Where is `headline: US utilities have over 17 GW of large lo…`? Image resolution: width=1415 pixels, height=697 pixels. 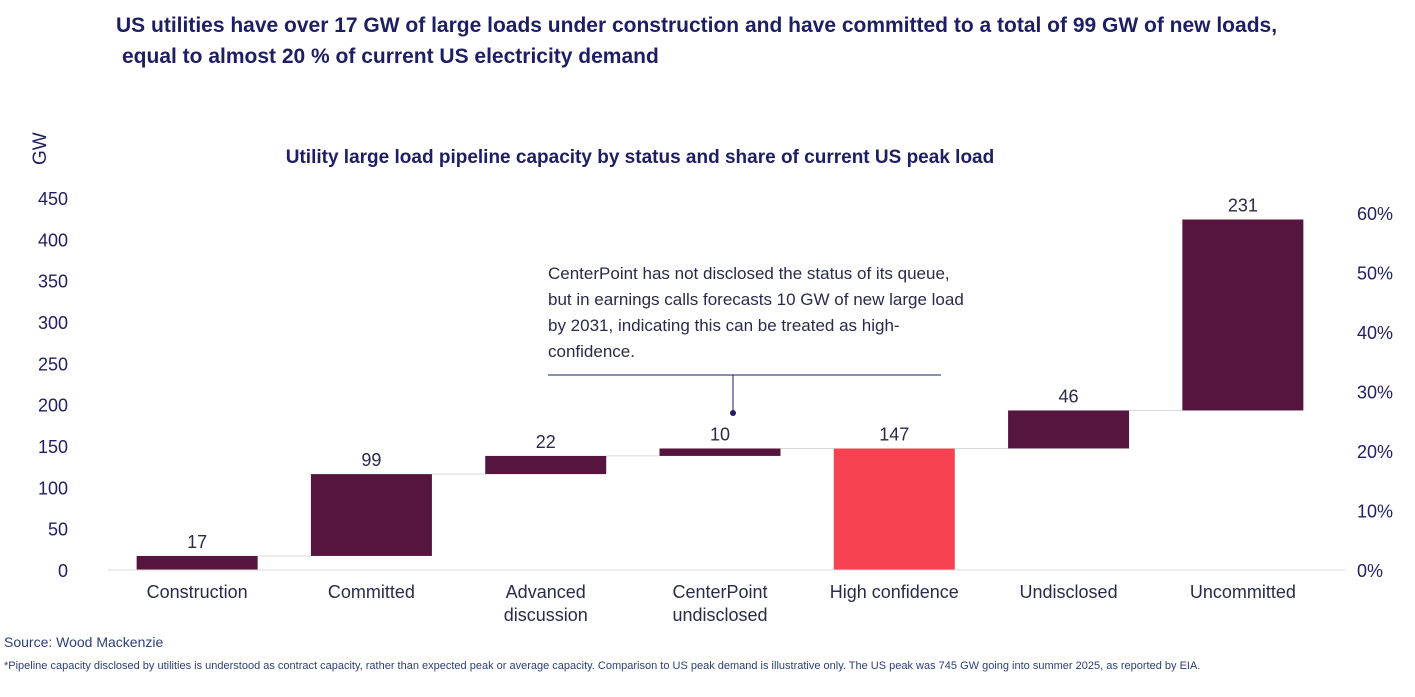 headline: US utilities have over 17 GW of large lo… is located at coordinates (746, 41).